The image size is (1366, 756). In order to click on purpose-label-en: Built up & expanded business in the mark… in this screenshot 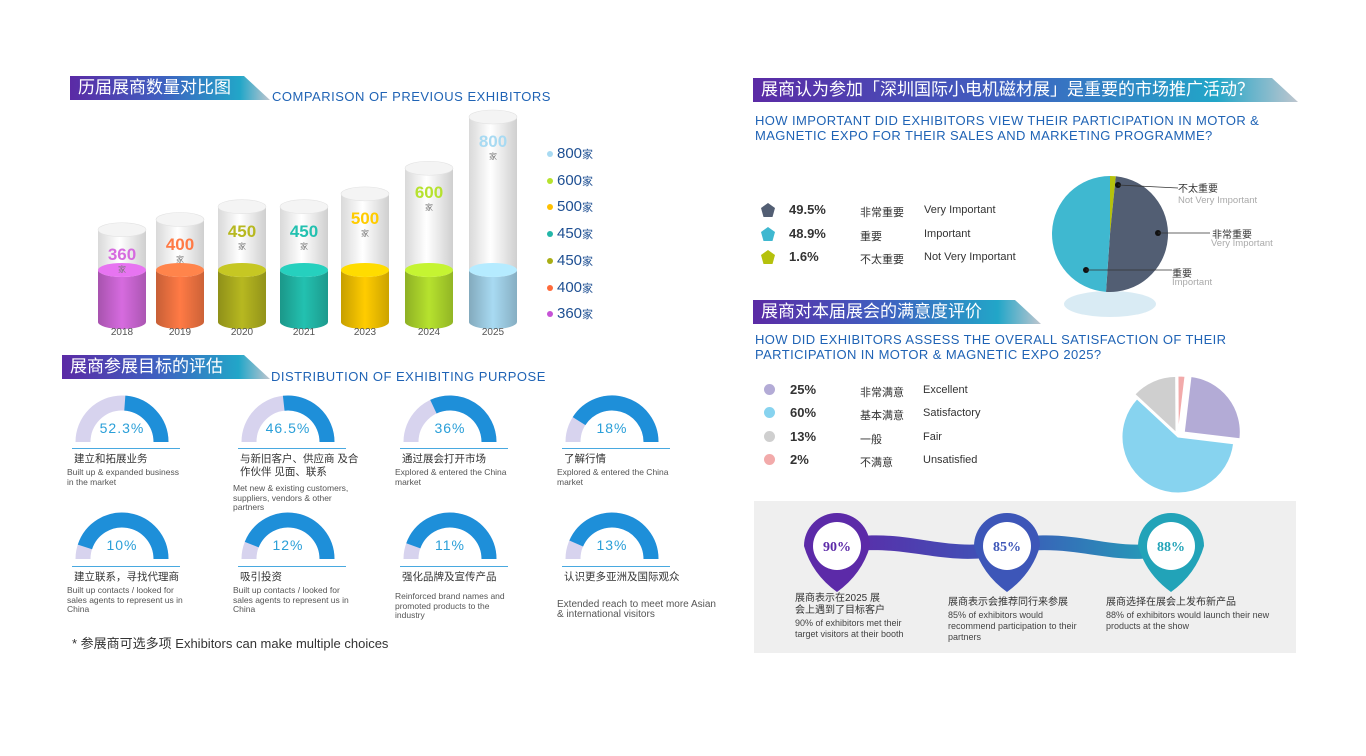, I will do `click(123, 477)`.